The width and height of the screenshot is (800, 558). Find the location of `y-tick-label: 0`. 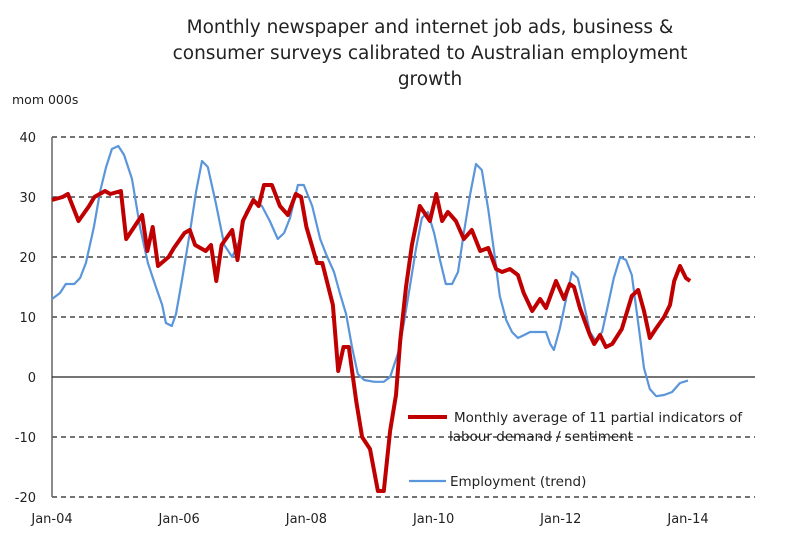

y-tick-label: 0 is located at coordinates (32, 378).